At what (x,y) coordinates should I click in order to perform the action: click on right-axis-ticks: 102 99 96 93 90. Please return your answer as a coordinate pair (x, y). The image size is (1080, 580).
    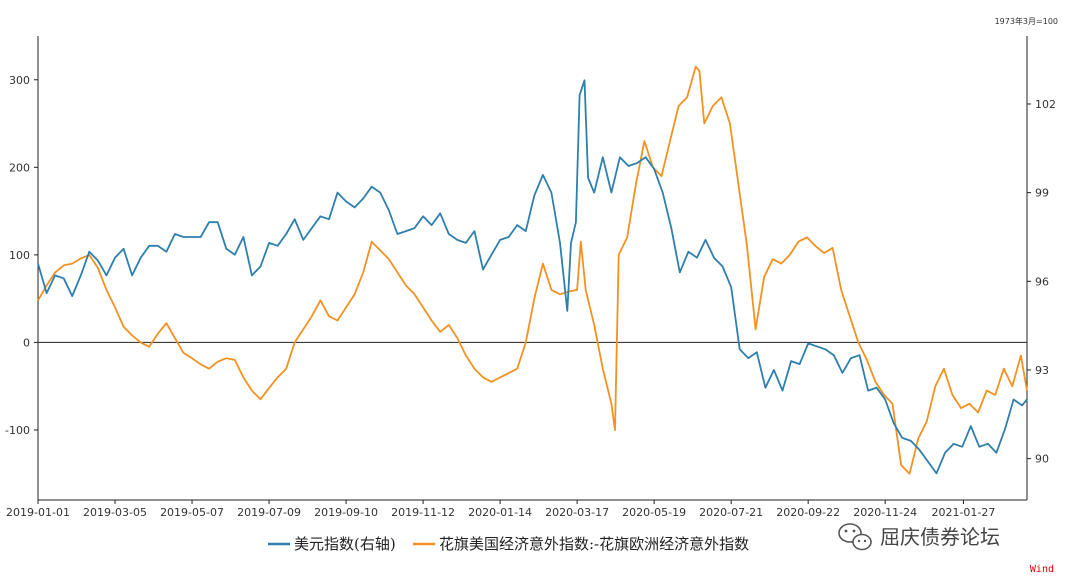
    Looking at the image, I should click on (1041, 282).